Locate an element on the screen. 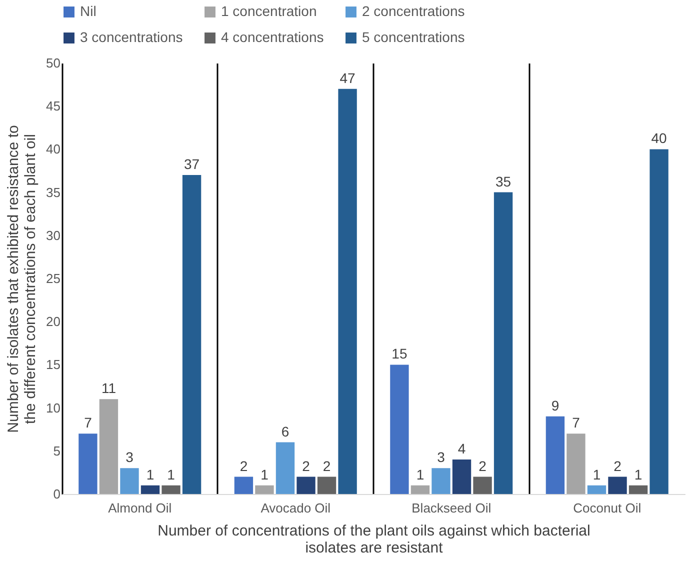 The width and height of the screenshot is (697, 571). y-tick-label: 0 is located at coordinates (56, 494).